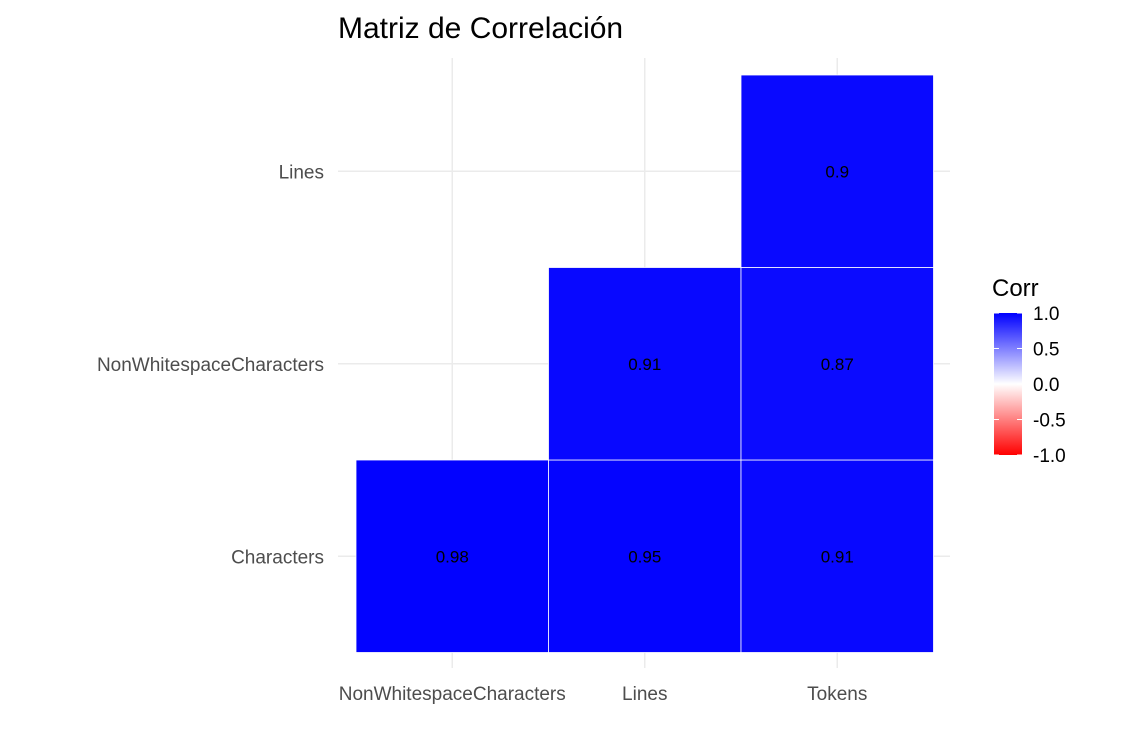  Describe the element at coordinates (1046, 350) in the screenshot. I see `legend-tick-label: 0.5` at that location.